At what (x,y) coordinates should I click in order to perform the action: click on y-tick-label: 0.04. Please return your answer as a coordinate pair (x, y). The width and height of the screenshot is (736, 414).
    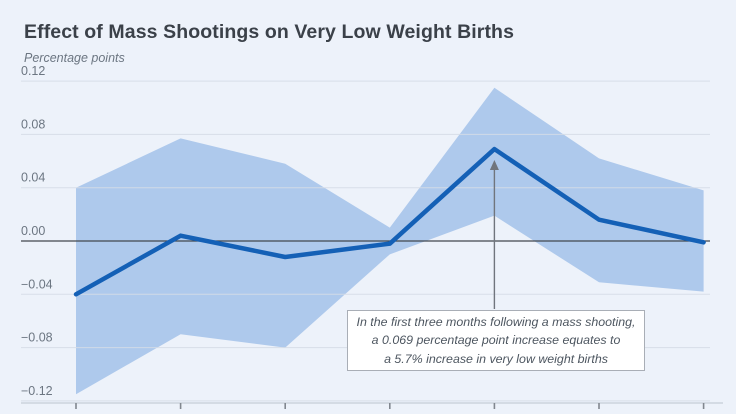
    Looking at the image, I should click on (33, 178).